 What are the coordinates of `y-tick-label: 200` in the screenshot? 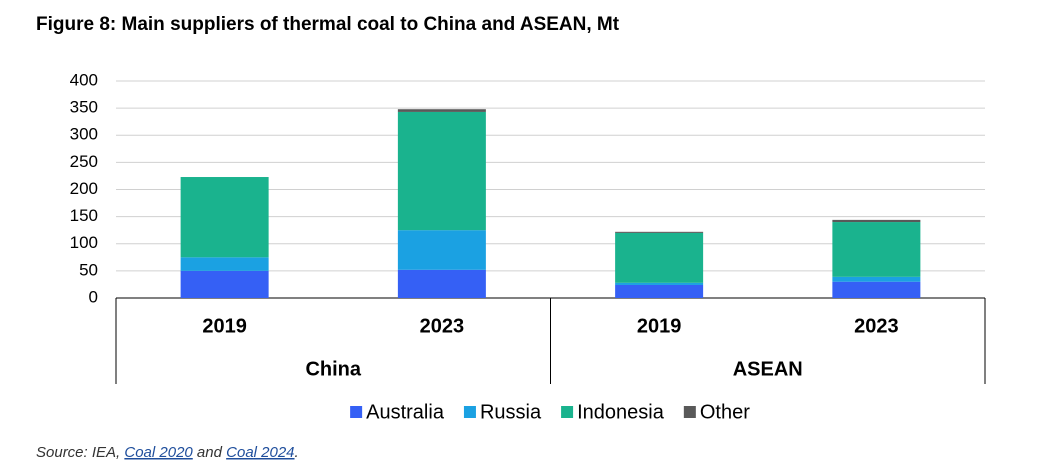 It's located at (84, 188).